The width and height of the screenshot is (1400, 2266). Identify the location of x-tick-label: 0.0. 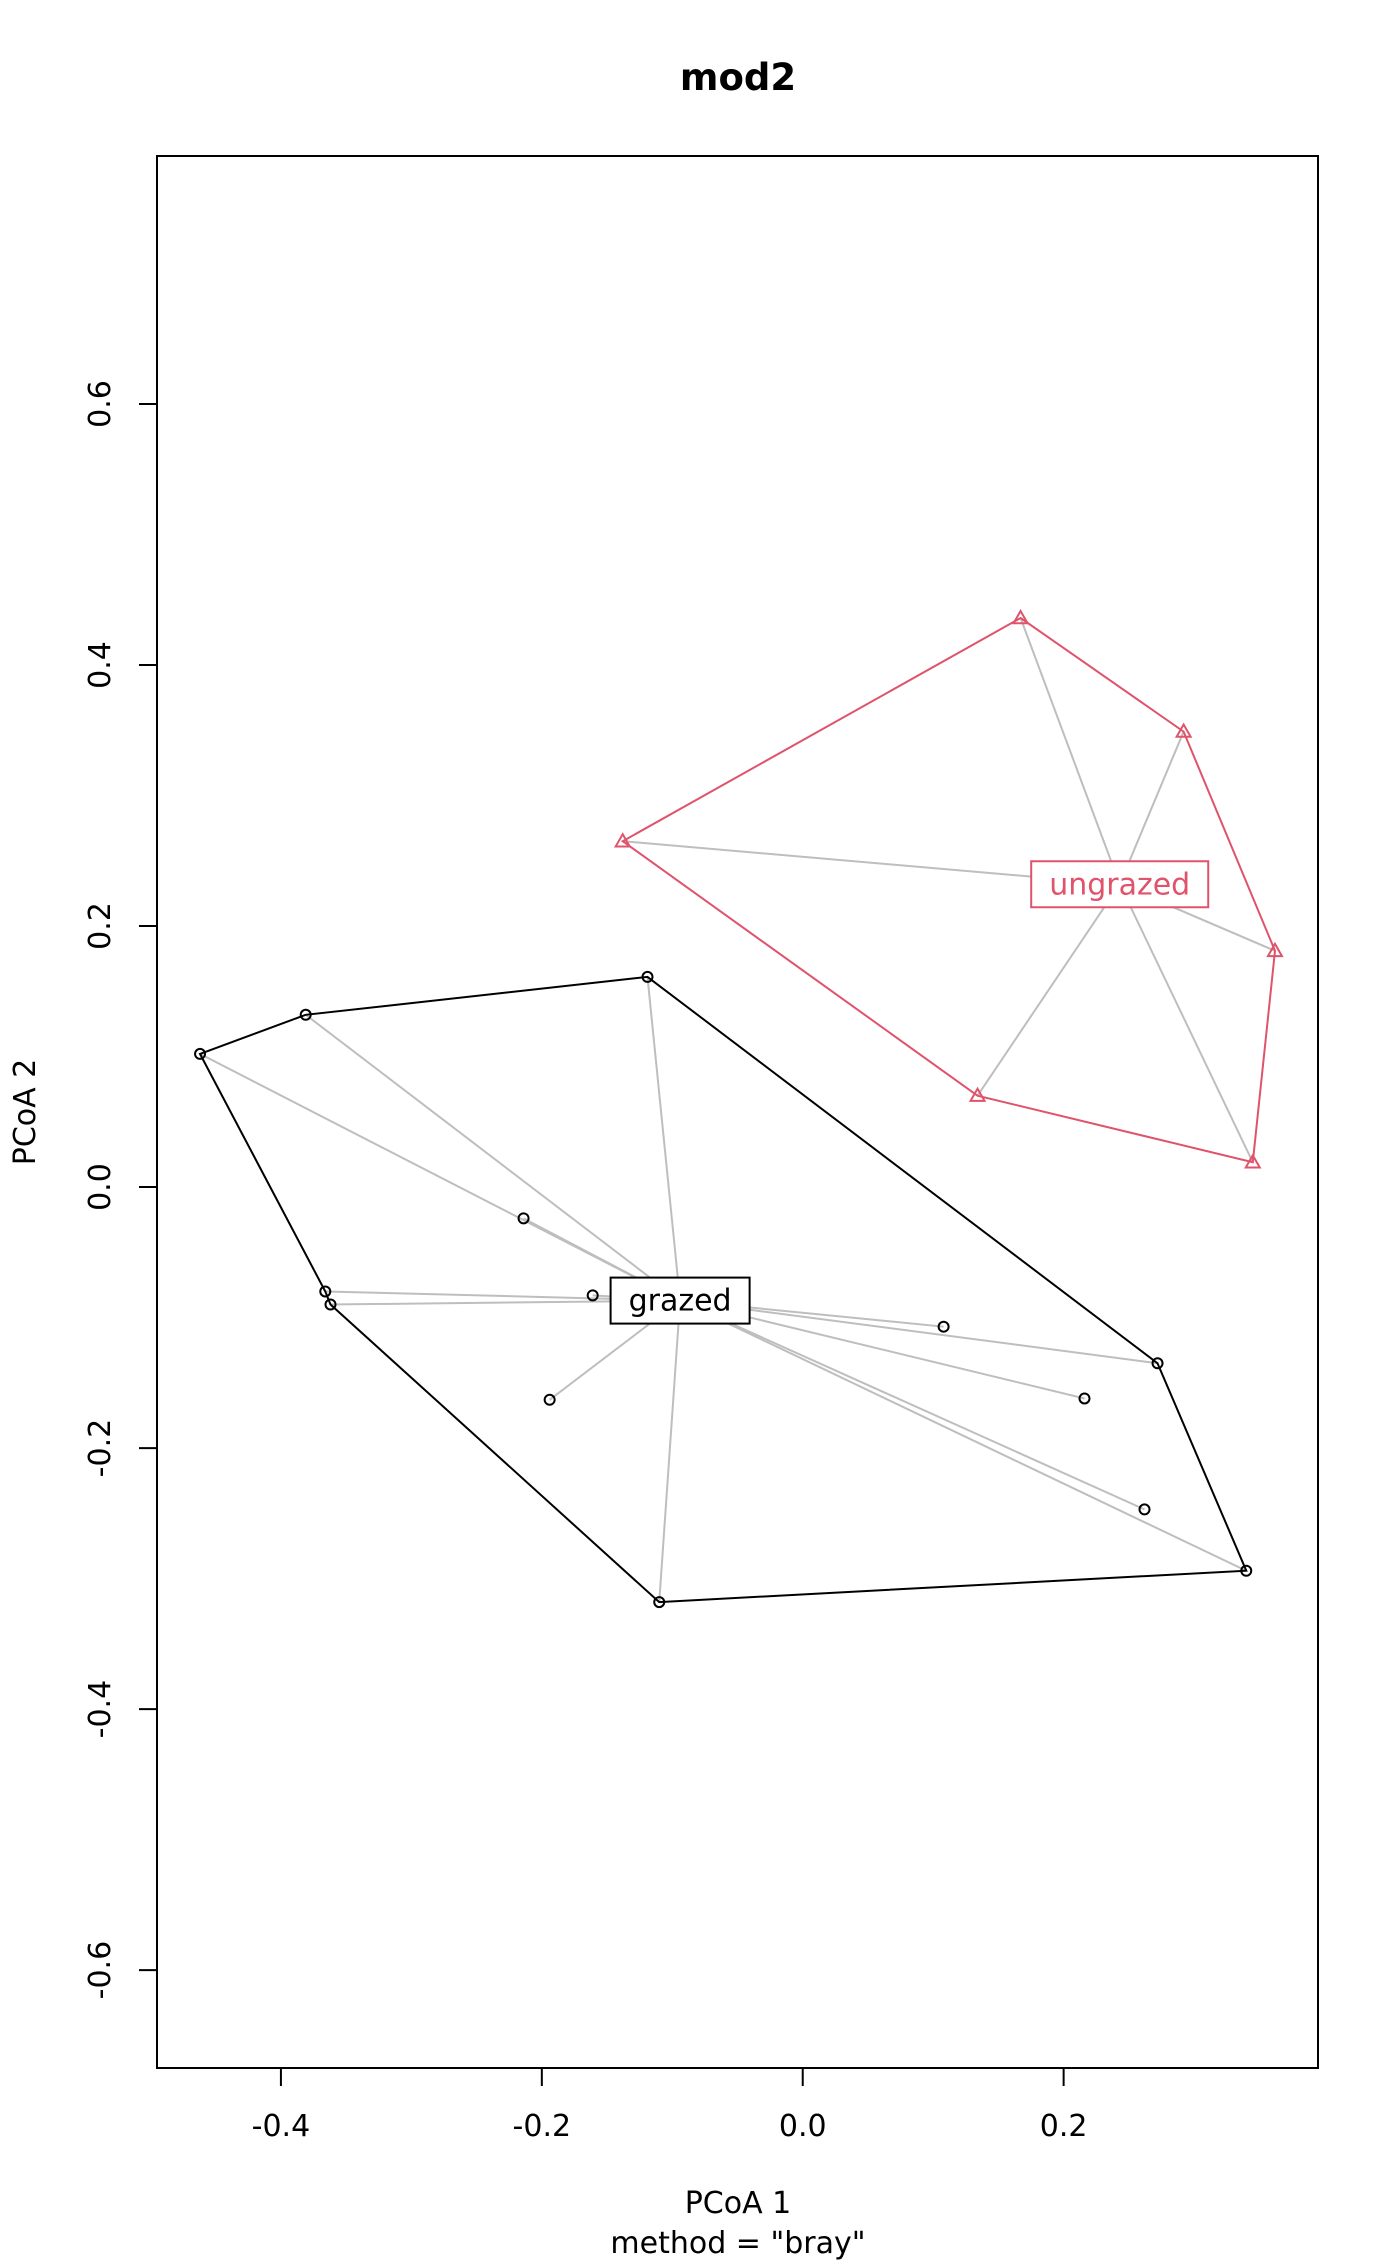
(803, 2126).